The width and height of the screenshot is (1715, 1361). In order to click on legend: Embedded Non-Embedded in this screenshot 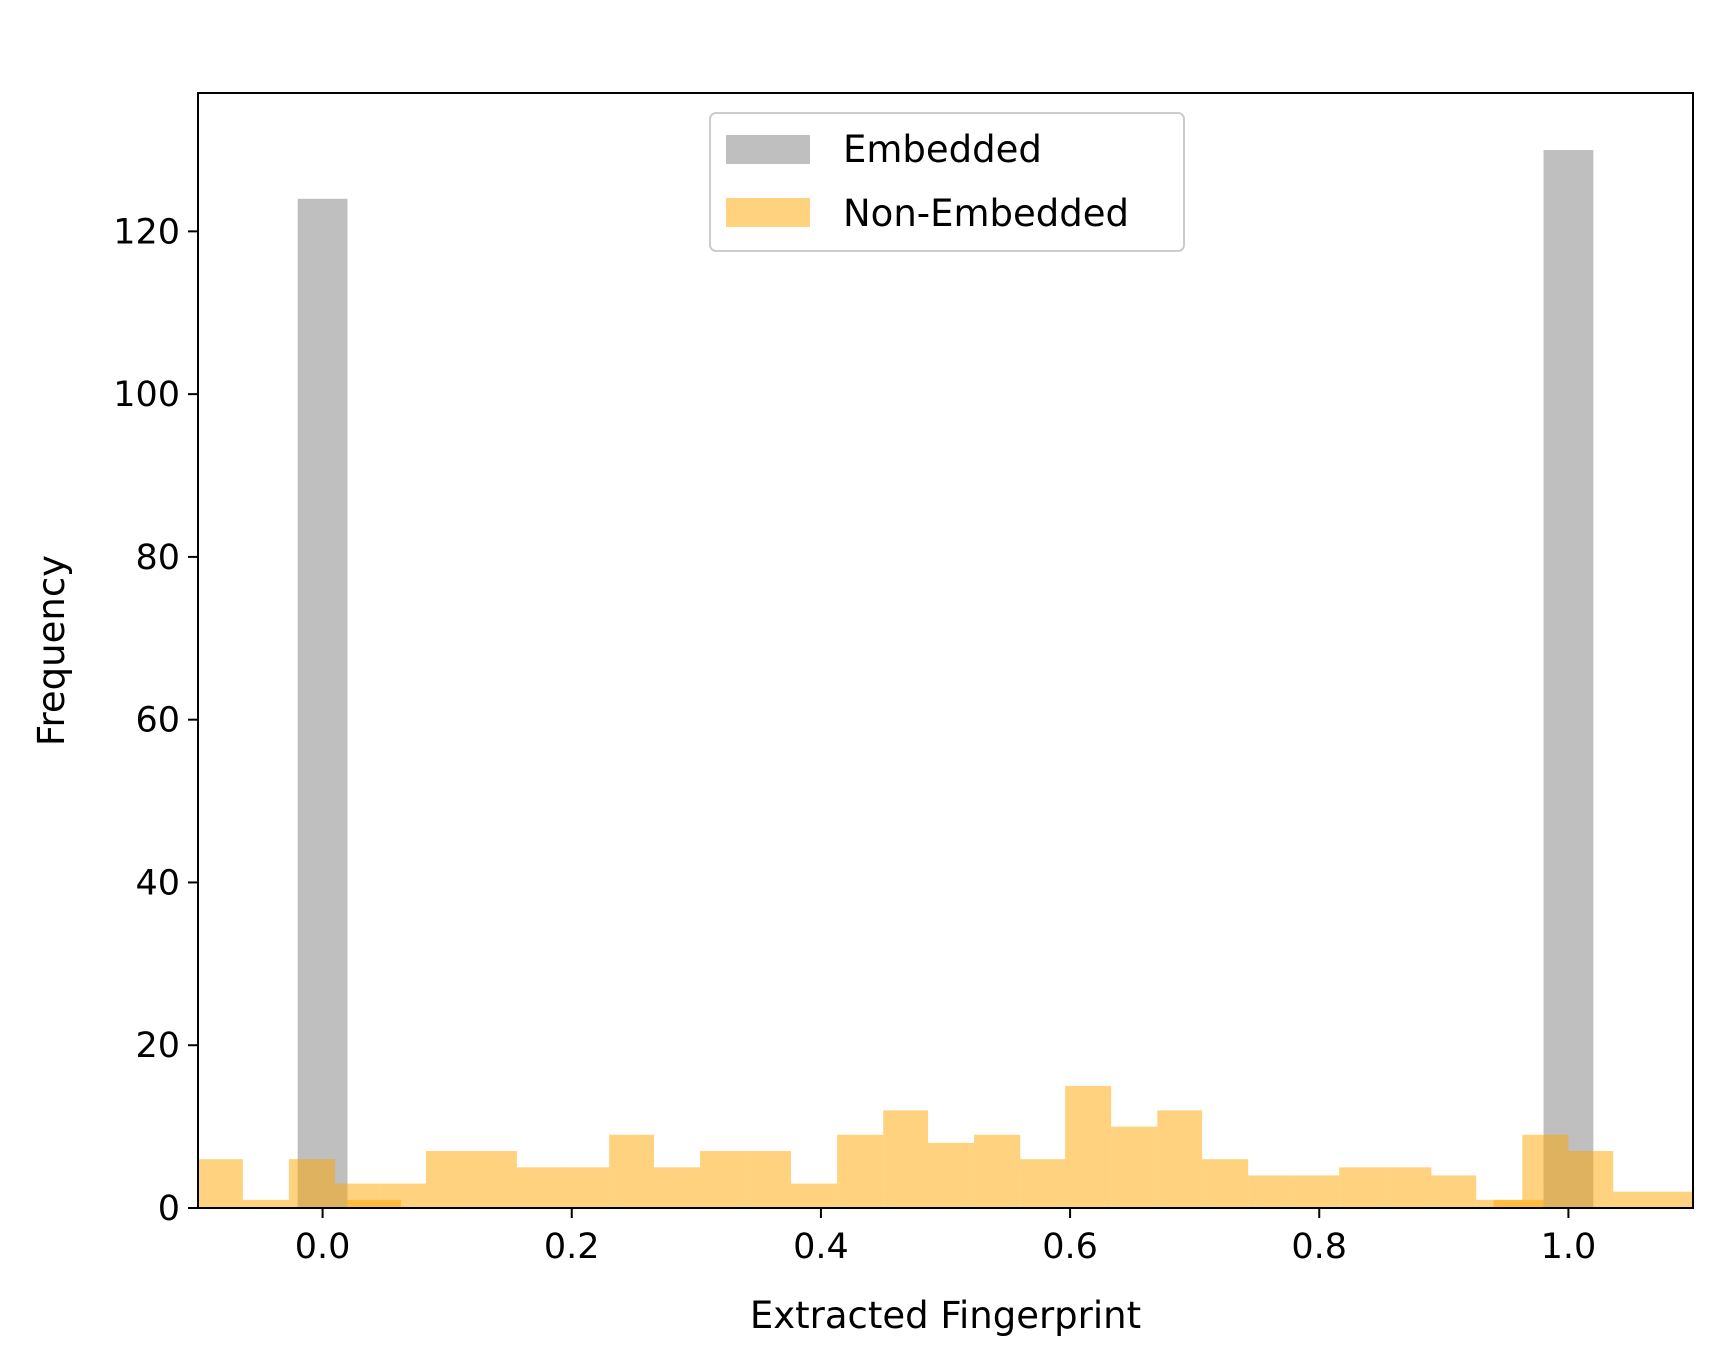, I will do `click(947, 182)`.